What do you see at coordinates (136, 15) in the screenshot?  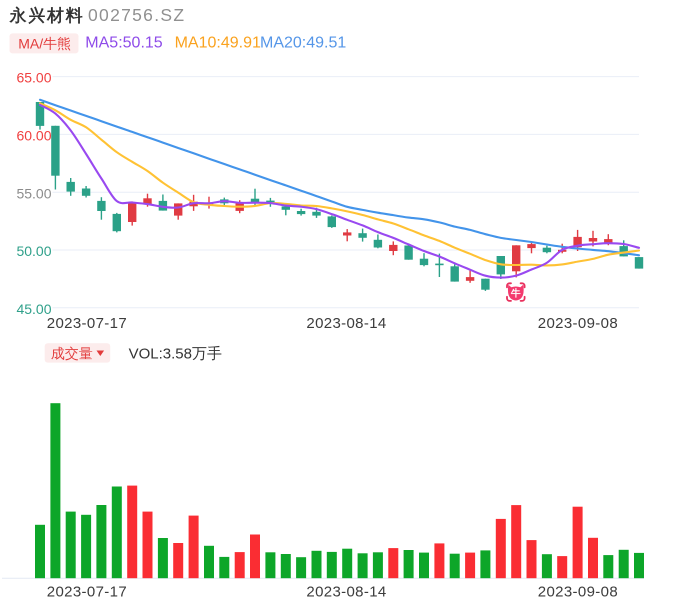 I see `svg-text: 002756.SZ` at bounding box center [136, 15].